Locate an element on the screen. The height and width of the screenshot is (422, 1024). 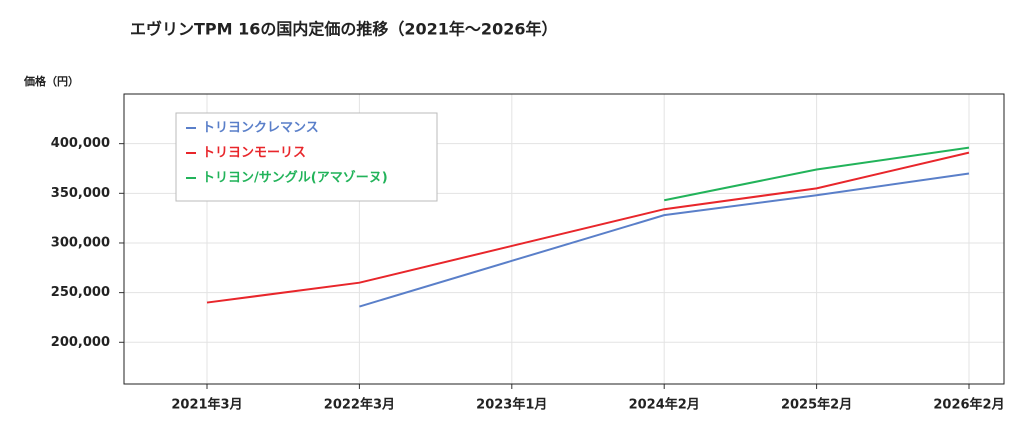
legend-label: トリヨンクレマンス is located at coordinates (260, 128).